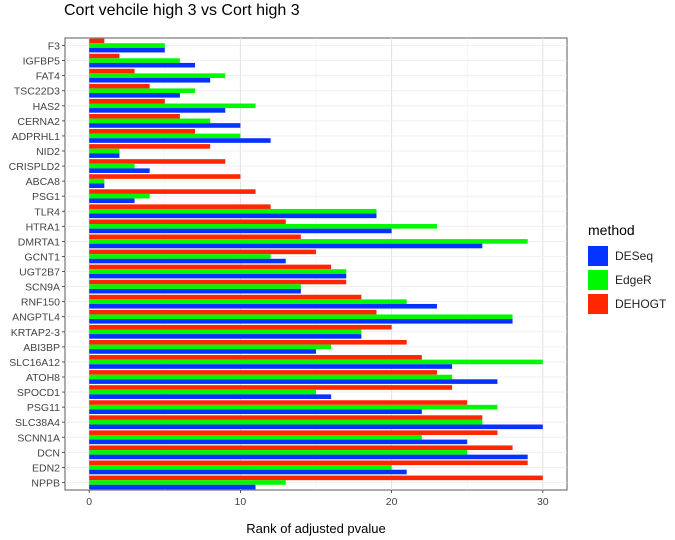  Describe the element at coordinates (263, 306) in the screenshot. I see `bar-deseq-rnf150` at that location.